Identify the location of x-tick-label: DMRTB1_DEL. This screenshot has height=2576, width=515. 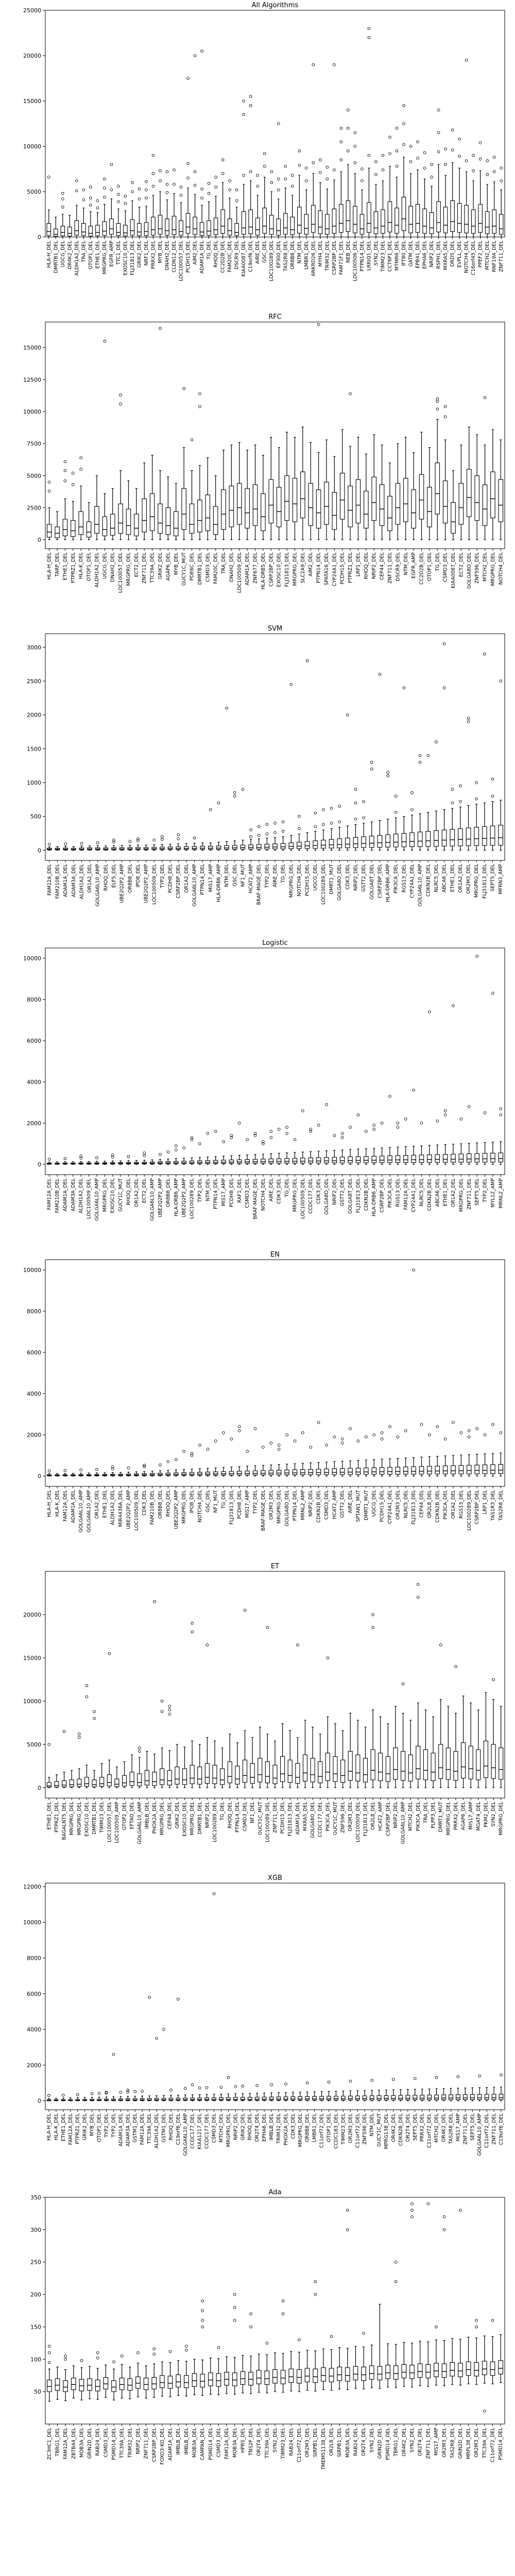
(200, 568).